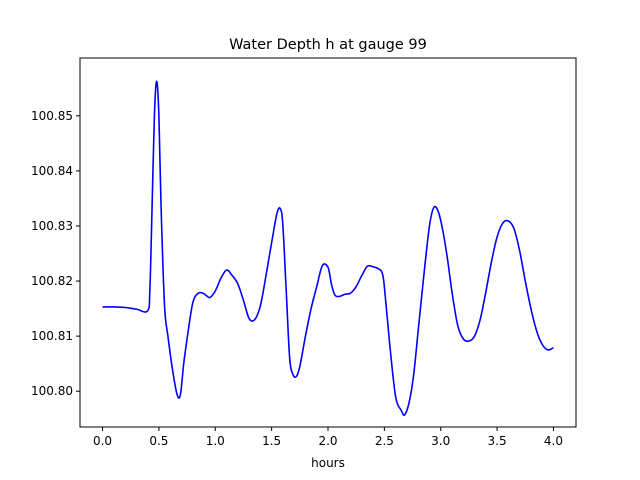 The height and width of the screenshot is (480, 640). Describe the element at coordinates (553, 441) in the screenshot. I see `x-tick-label: 4.0` at that location.